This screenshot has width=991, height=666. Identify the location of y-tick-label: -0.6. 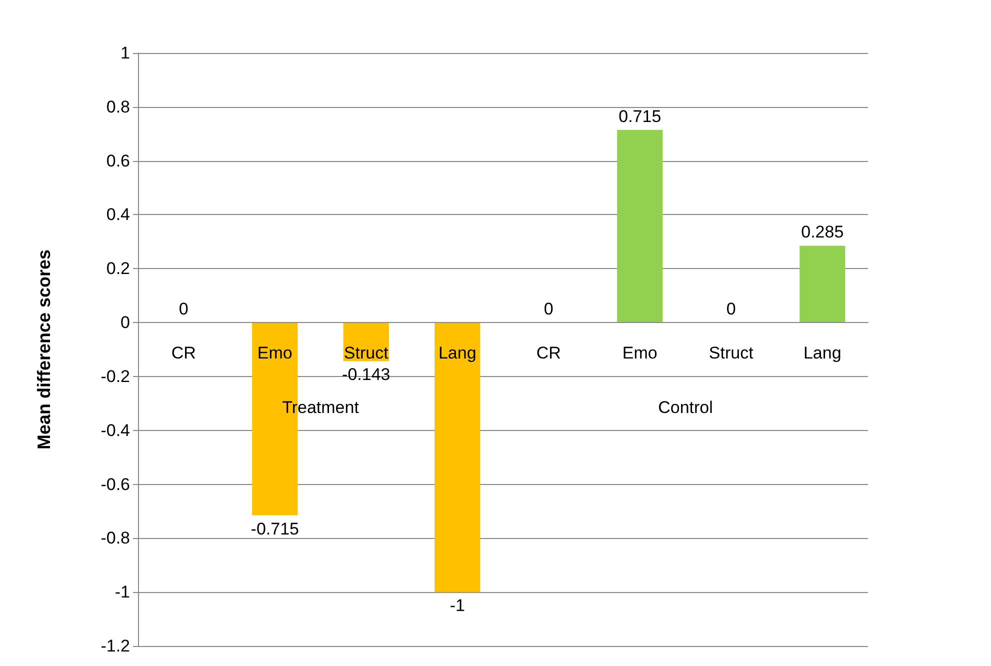
(115, 484).